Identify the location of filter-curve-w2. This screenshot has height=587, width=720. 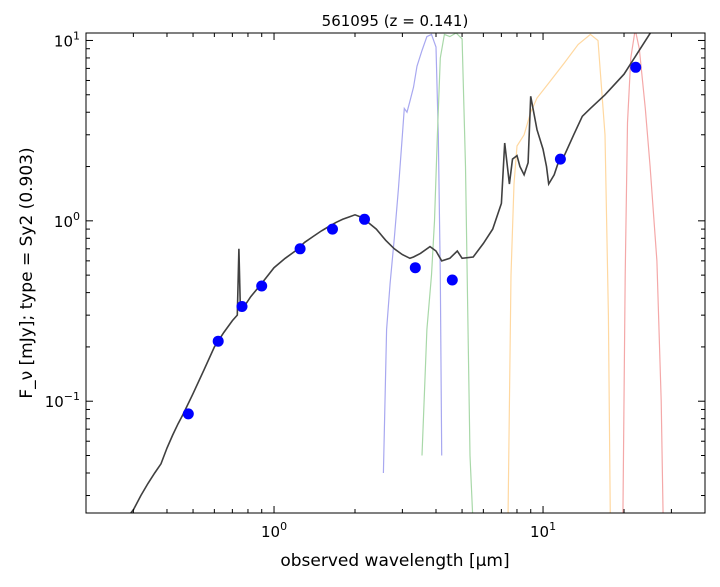
(447, 273).